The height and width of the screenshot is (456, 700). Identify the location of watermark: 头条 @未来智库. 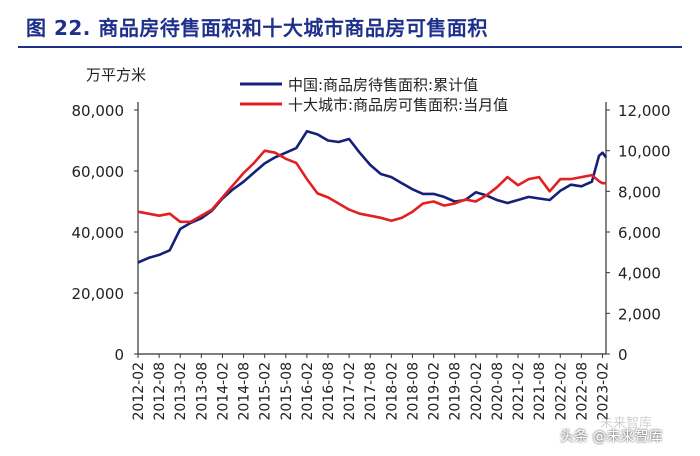
(611, 437).